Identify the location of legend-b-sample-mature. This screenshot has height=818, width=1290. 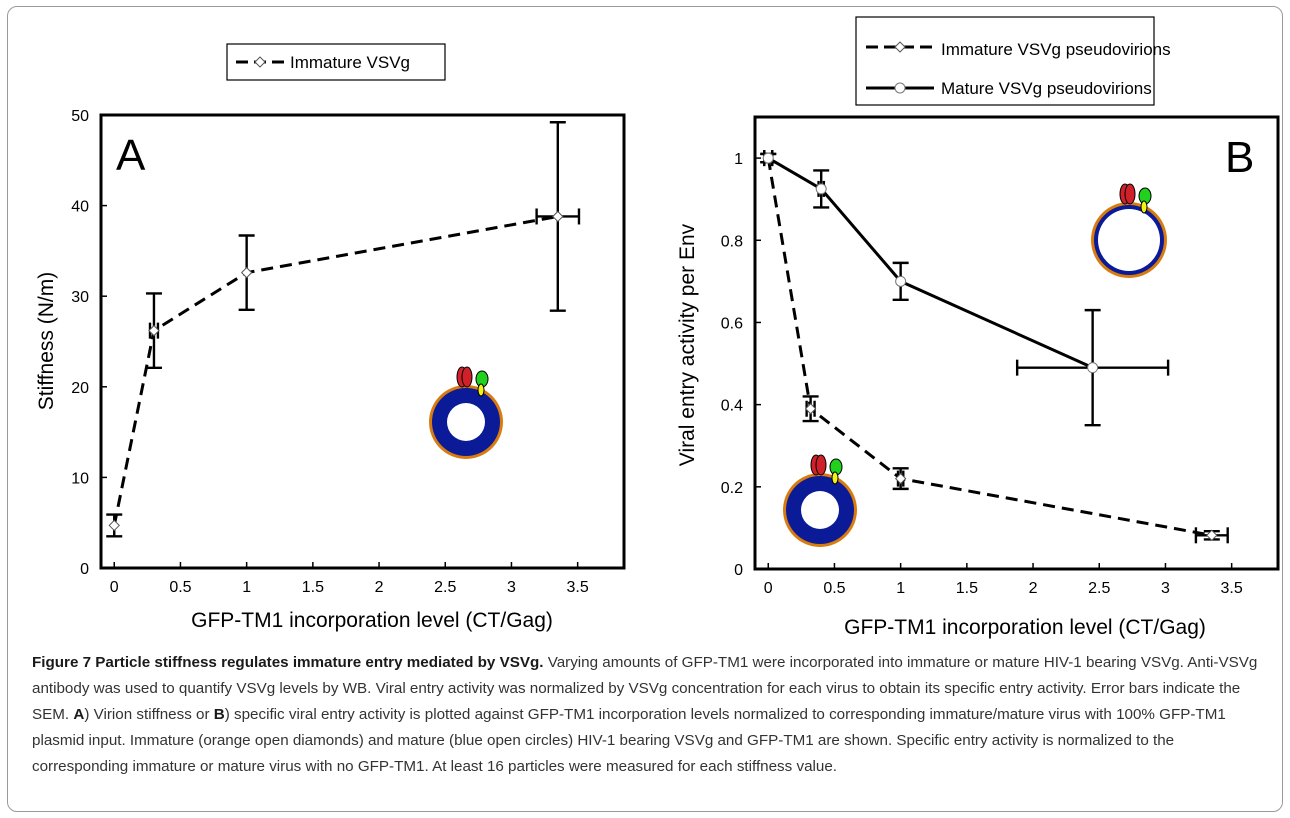
(900, 88).